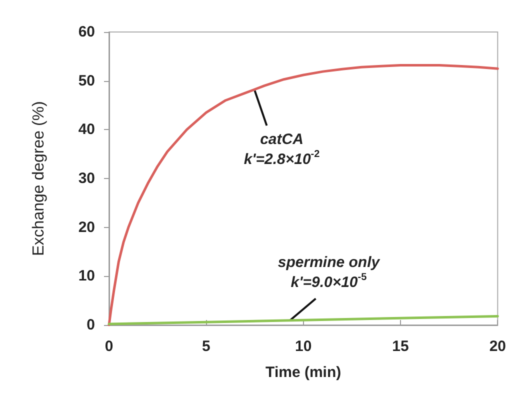 The height and width of the screenshot is (407, 517). Describe the element at coordinates (497, 346) in the screenshot. I see `x-tick-label: 20` at that location.